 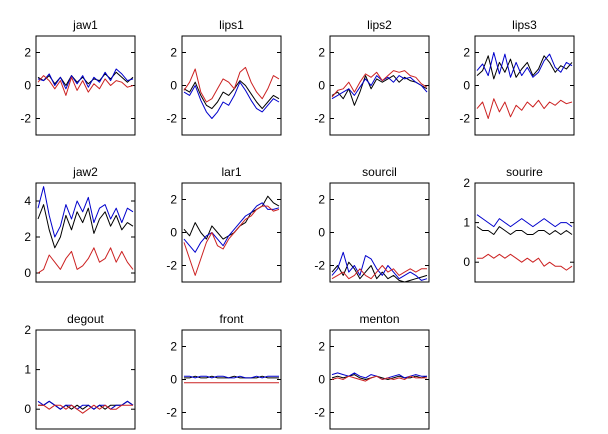 What do you see at coordinates (379, 319) in the screenshot?
I see `panel-title: menton` at bounding box center [379, 319].